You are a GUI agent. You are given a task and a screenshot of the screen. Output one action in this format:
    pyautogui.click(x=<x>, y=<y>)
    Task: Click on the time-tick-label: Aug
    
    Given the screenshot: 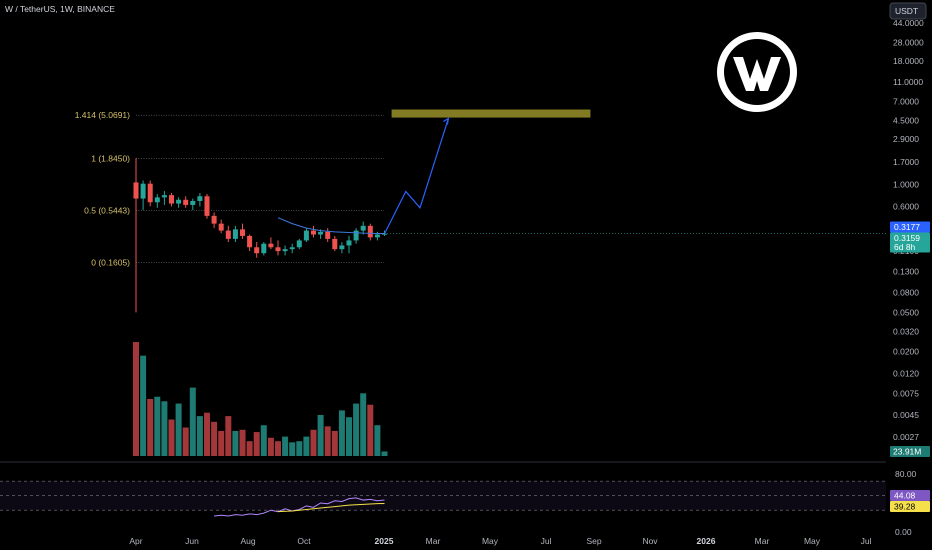 What is the action you would take?
    pyautogui.click(x=247, y=541)
    